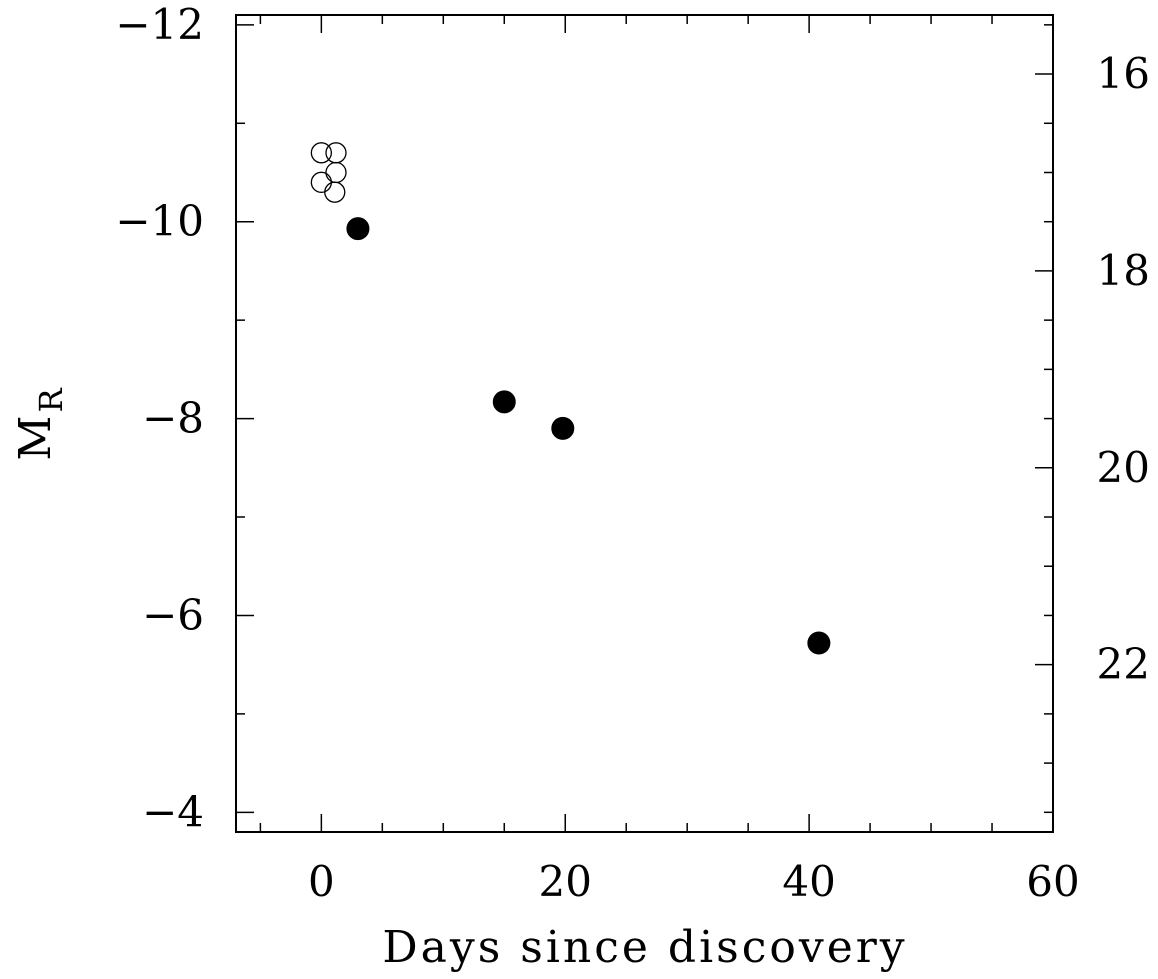  I want to click on y-axis-title-subscript: R, so click(51, 398).